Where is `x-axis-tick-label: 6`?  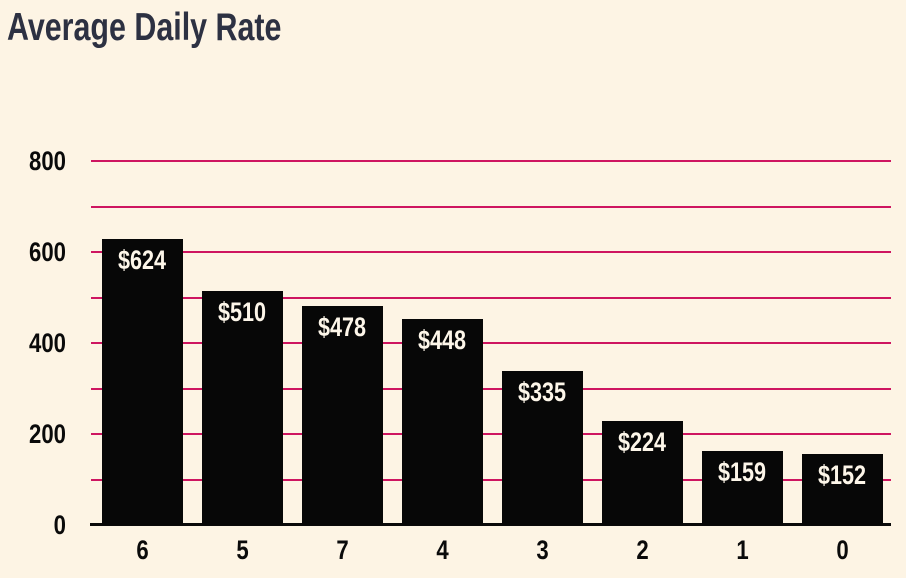
x-axis-tick-label: 6 is located at coordinates (142, 550).